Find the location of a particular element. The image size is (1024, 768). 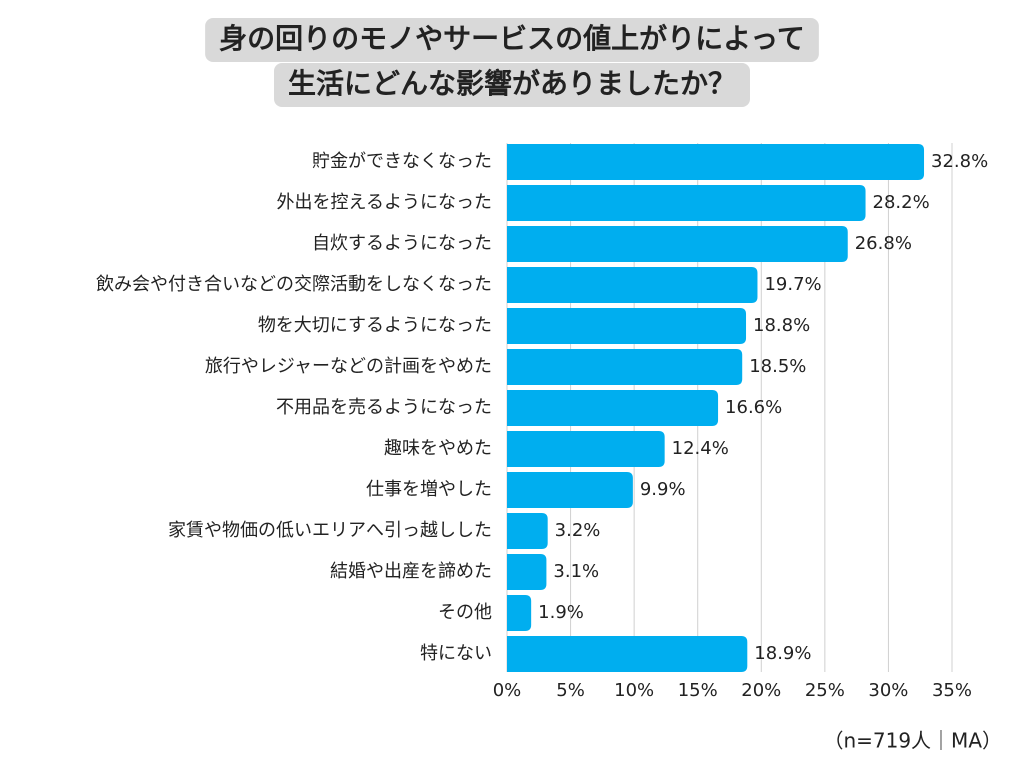

chart-title: 身の回りのモノやサービスの値上がりによって is located at coordinates (512, 38).